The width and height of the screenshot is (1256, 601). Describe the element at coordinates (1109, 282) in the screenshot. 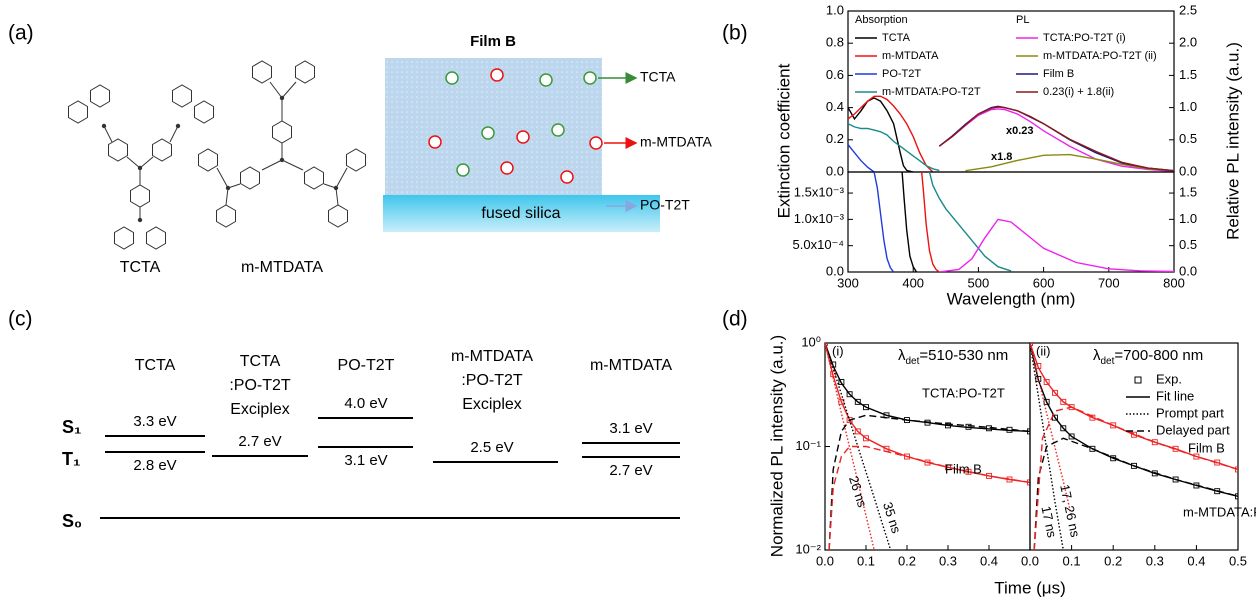

I see `x-tick-label: 700` at that location.